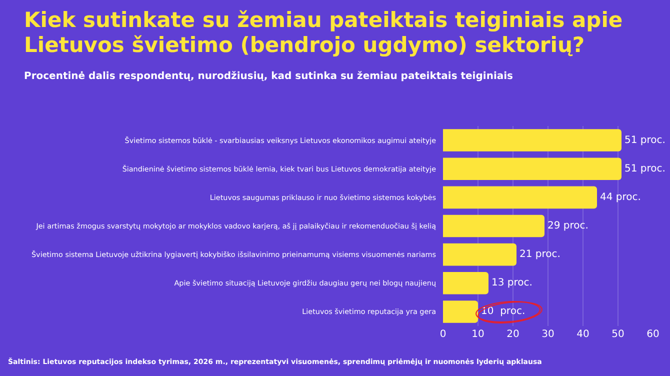 This screenshot has height=376, width=670. Describe the element at coordinates (548, 334) in the screenshot. I see `x-tick-label: 30` at that location.